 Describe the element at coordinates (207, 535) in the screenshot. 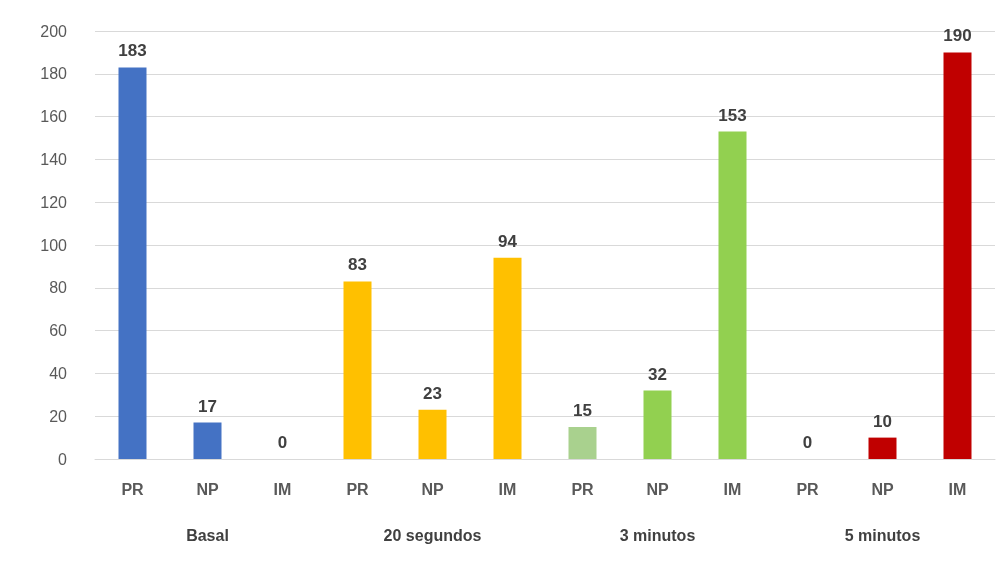

I see `text: Basal` at that location.